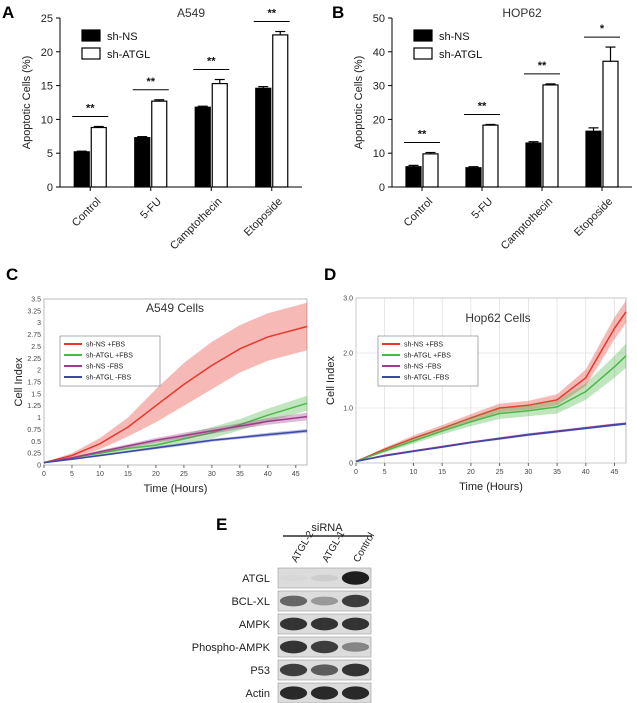 This screenshot has width=637, height=703. What do you see at coordinates (221, 524) in the screenshot?
I see `panel-letter-e: E` at bounding box center [221, 524].